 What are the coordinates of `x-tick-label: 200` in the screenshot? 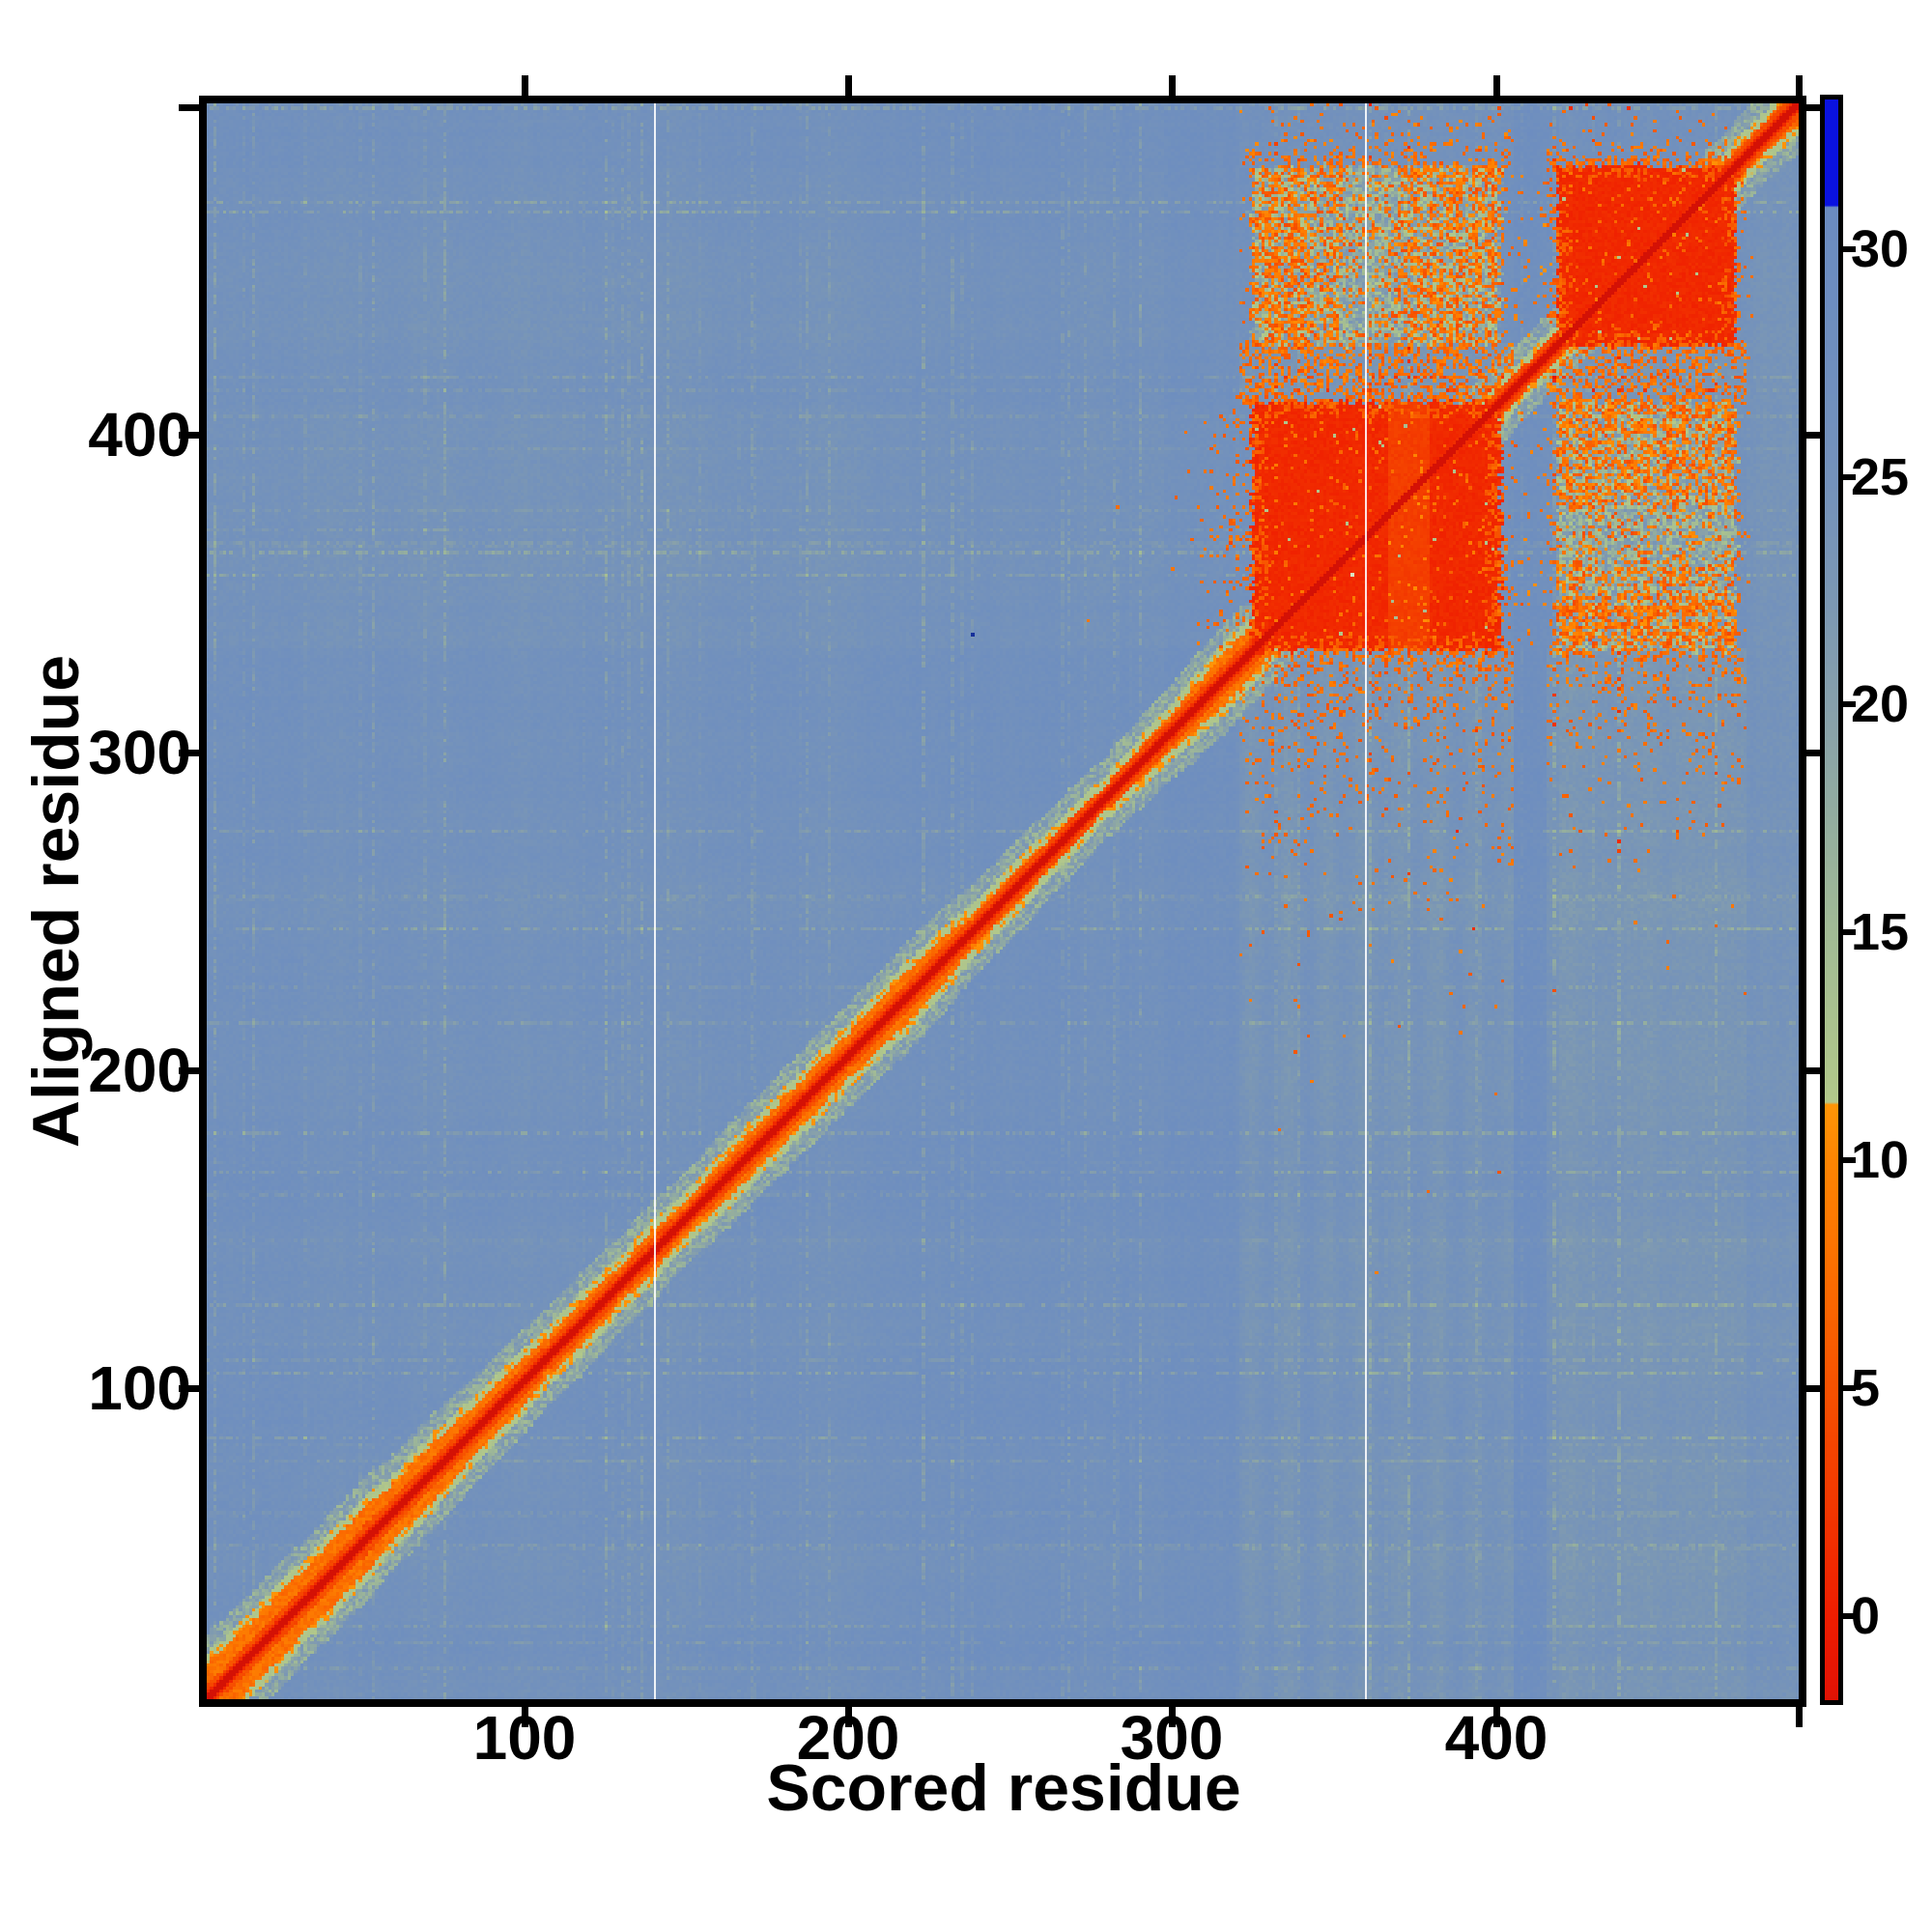 It's located at (848, 1738).